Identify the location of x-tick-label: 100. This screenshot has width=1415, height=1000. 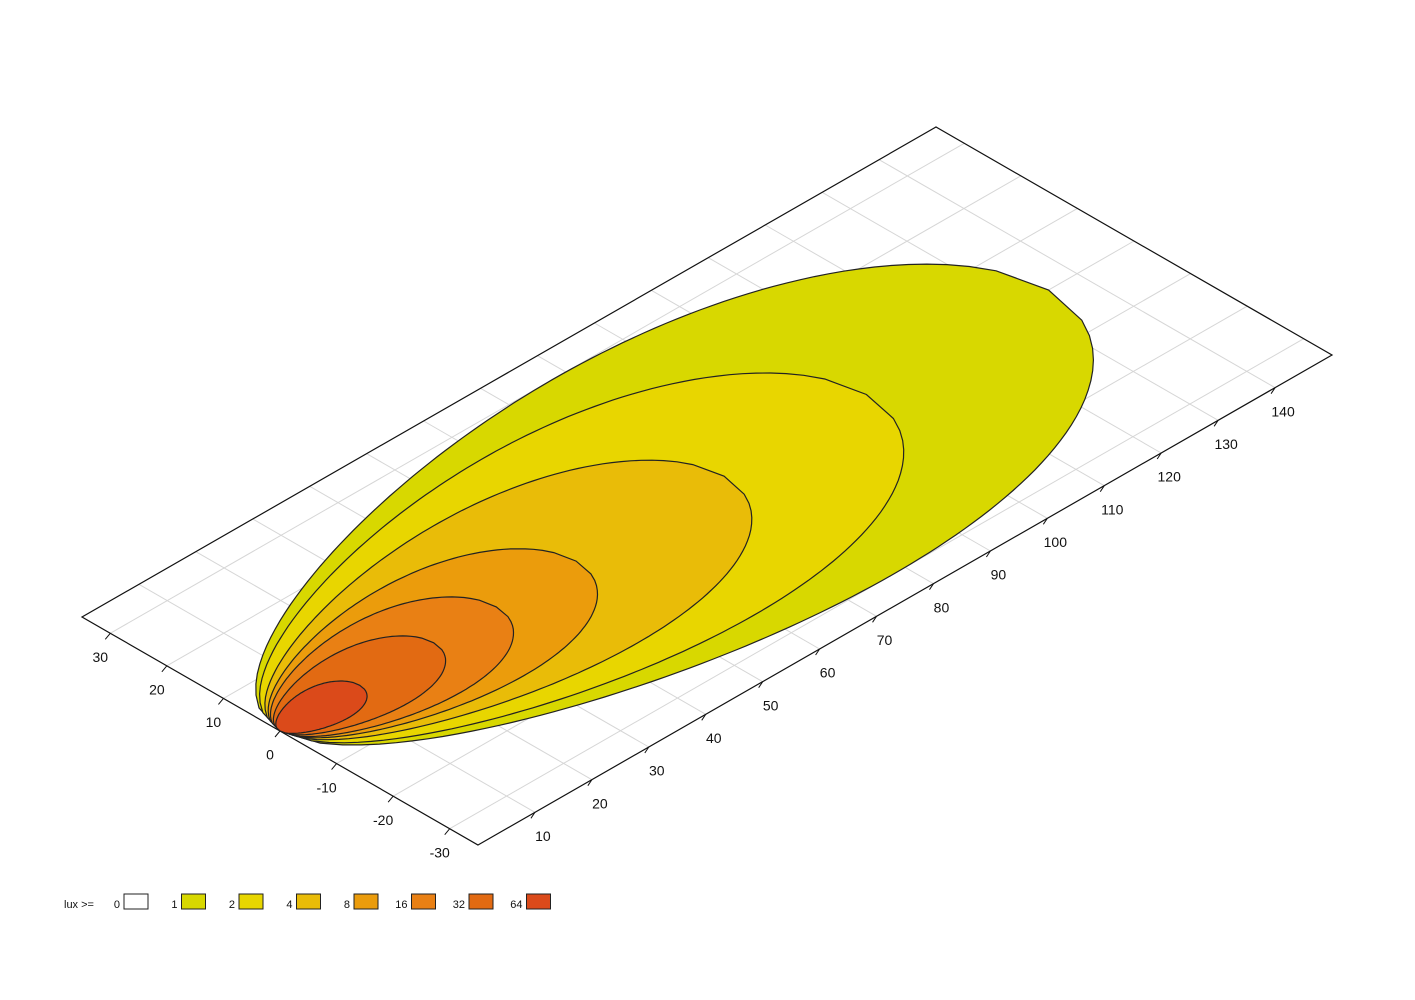
(1056, 542).